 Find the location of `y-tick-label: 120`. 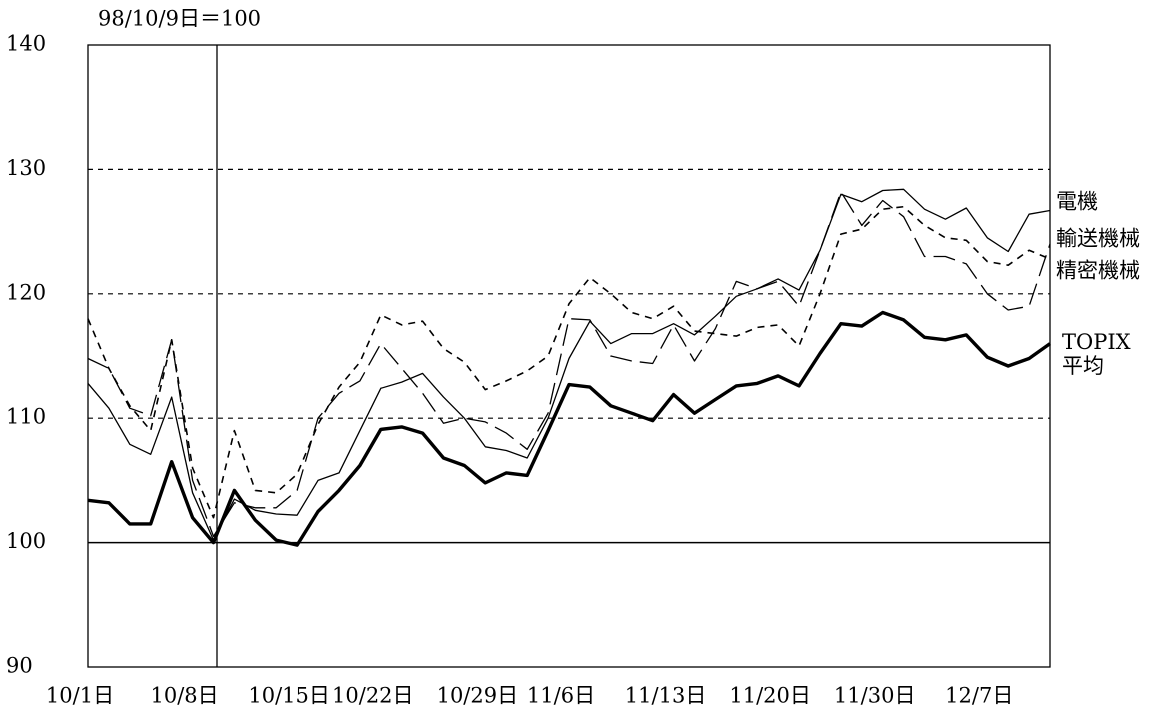

y-tick-label: 120 is located at coordinates (26, 292).